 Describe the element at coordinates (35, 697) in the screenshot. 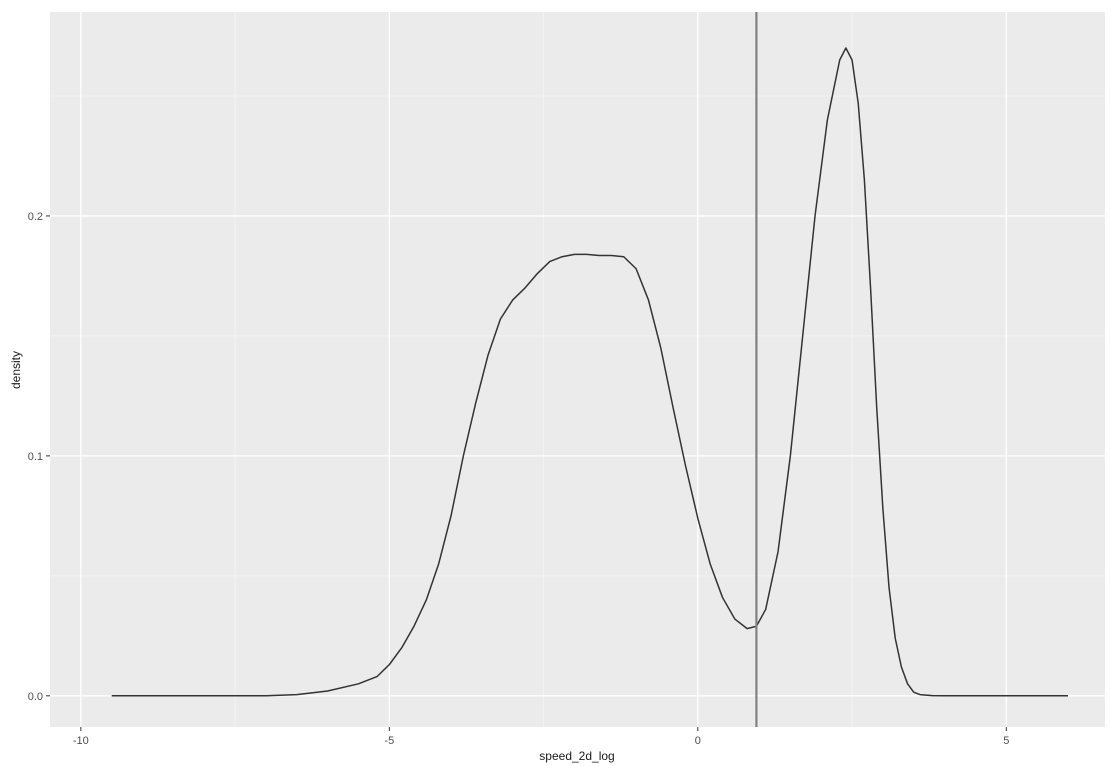

I see `y-tick-label: 0.0` at that location.